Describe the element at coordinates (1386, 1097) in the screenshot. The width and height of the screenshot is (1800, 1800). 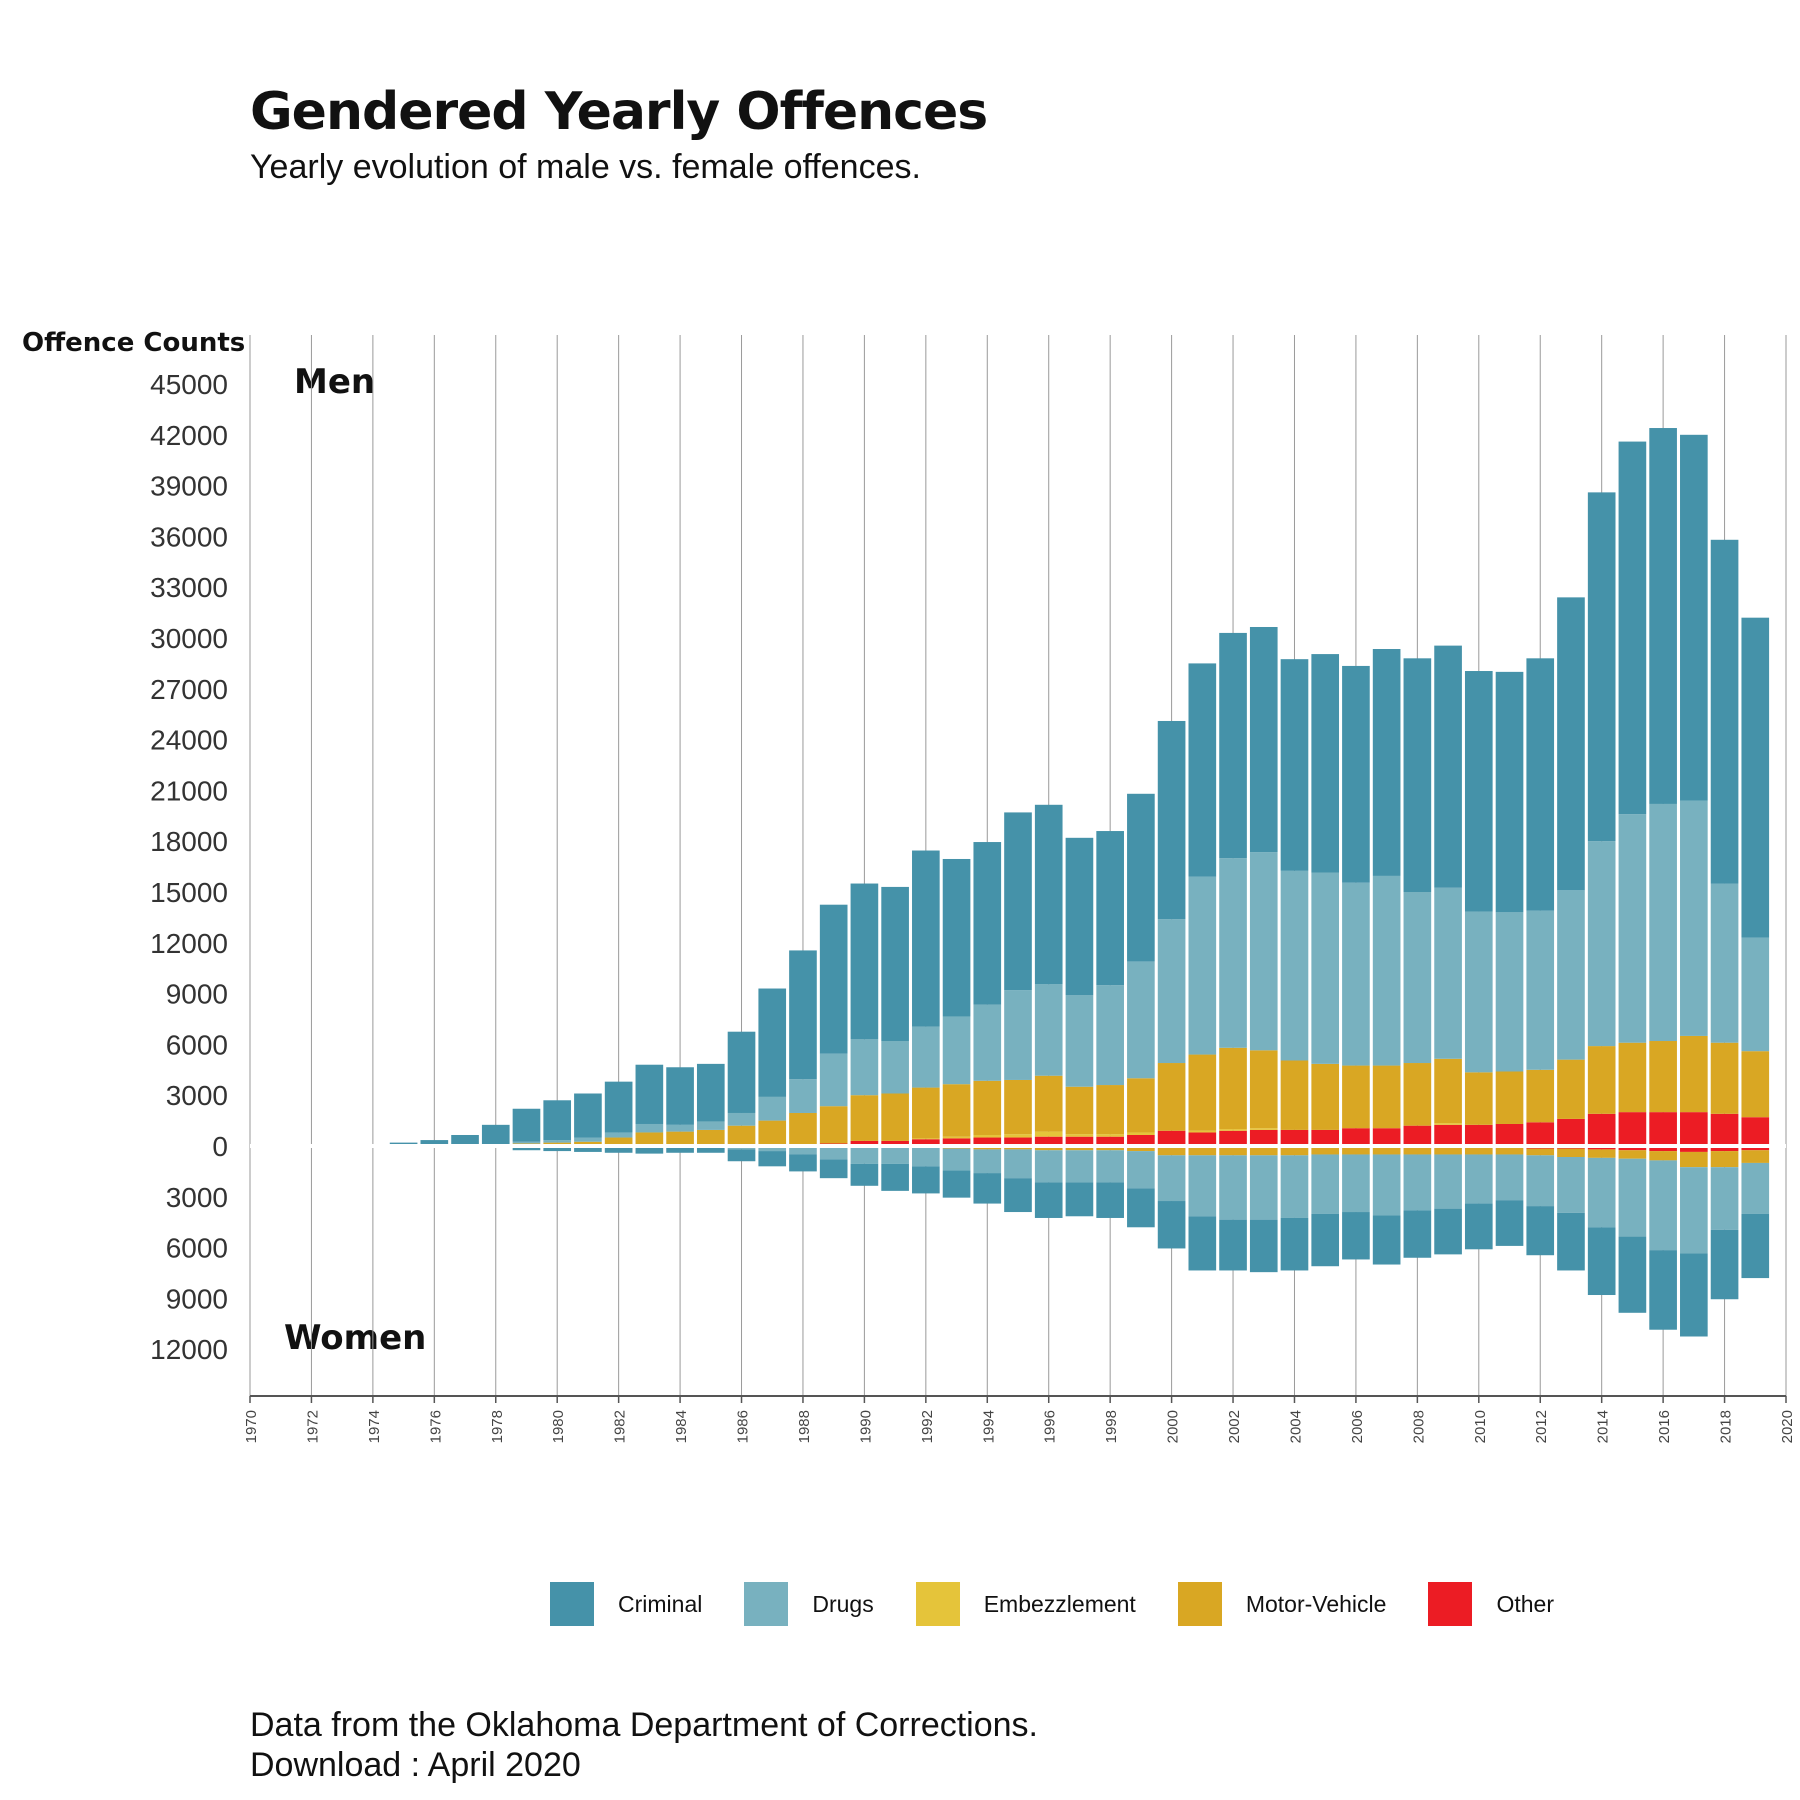
I see `bar-men-motor-vehicle-2007` at that location.